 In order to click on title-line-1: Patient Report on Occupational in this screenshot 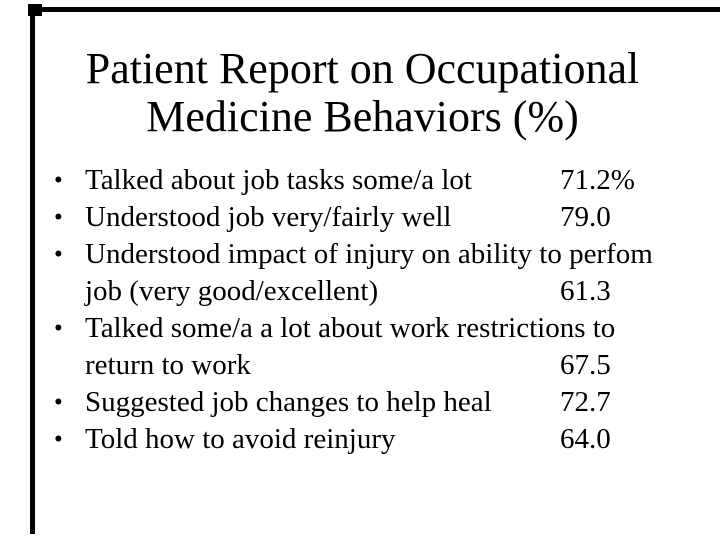, I will do `click(362, 68)`.